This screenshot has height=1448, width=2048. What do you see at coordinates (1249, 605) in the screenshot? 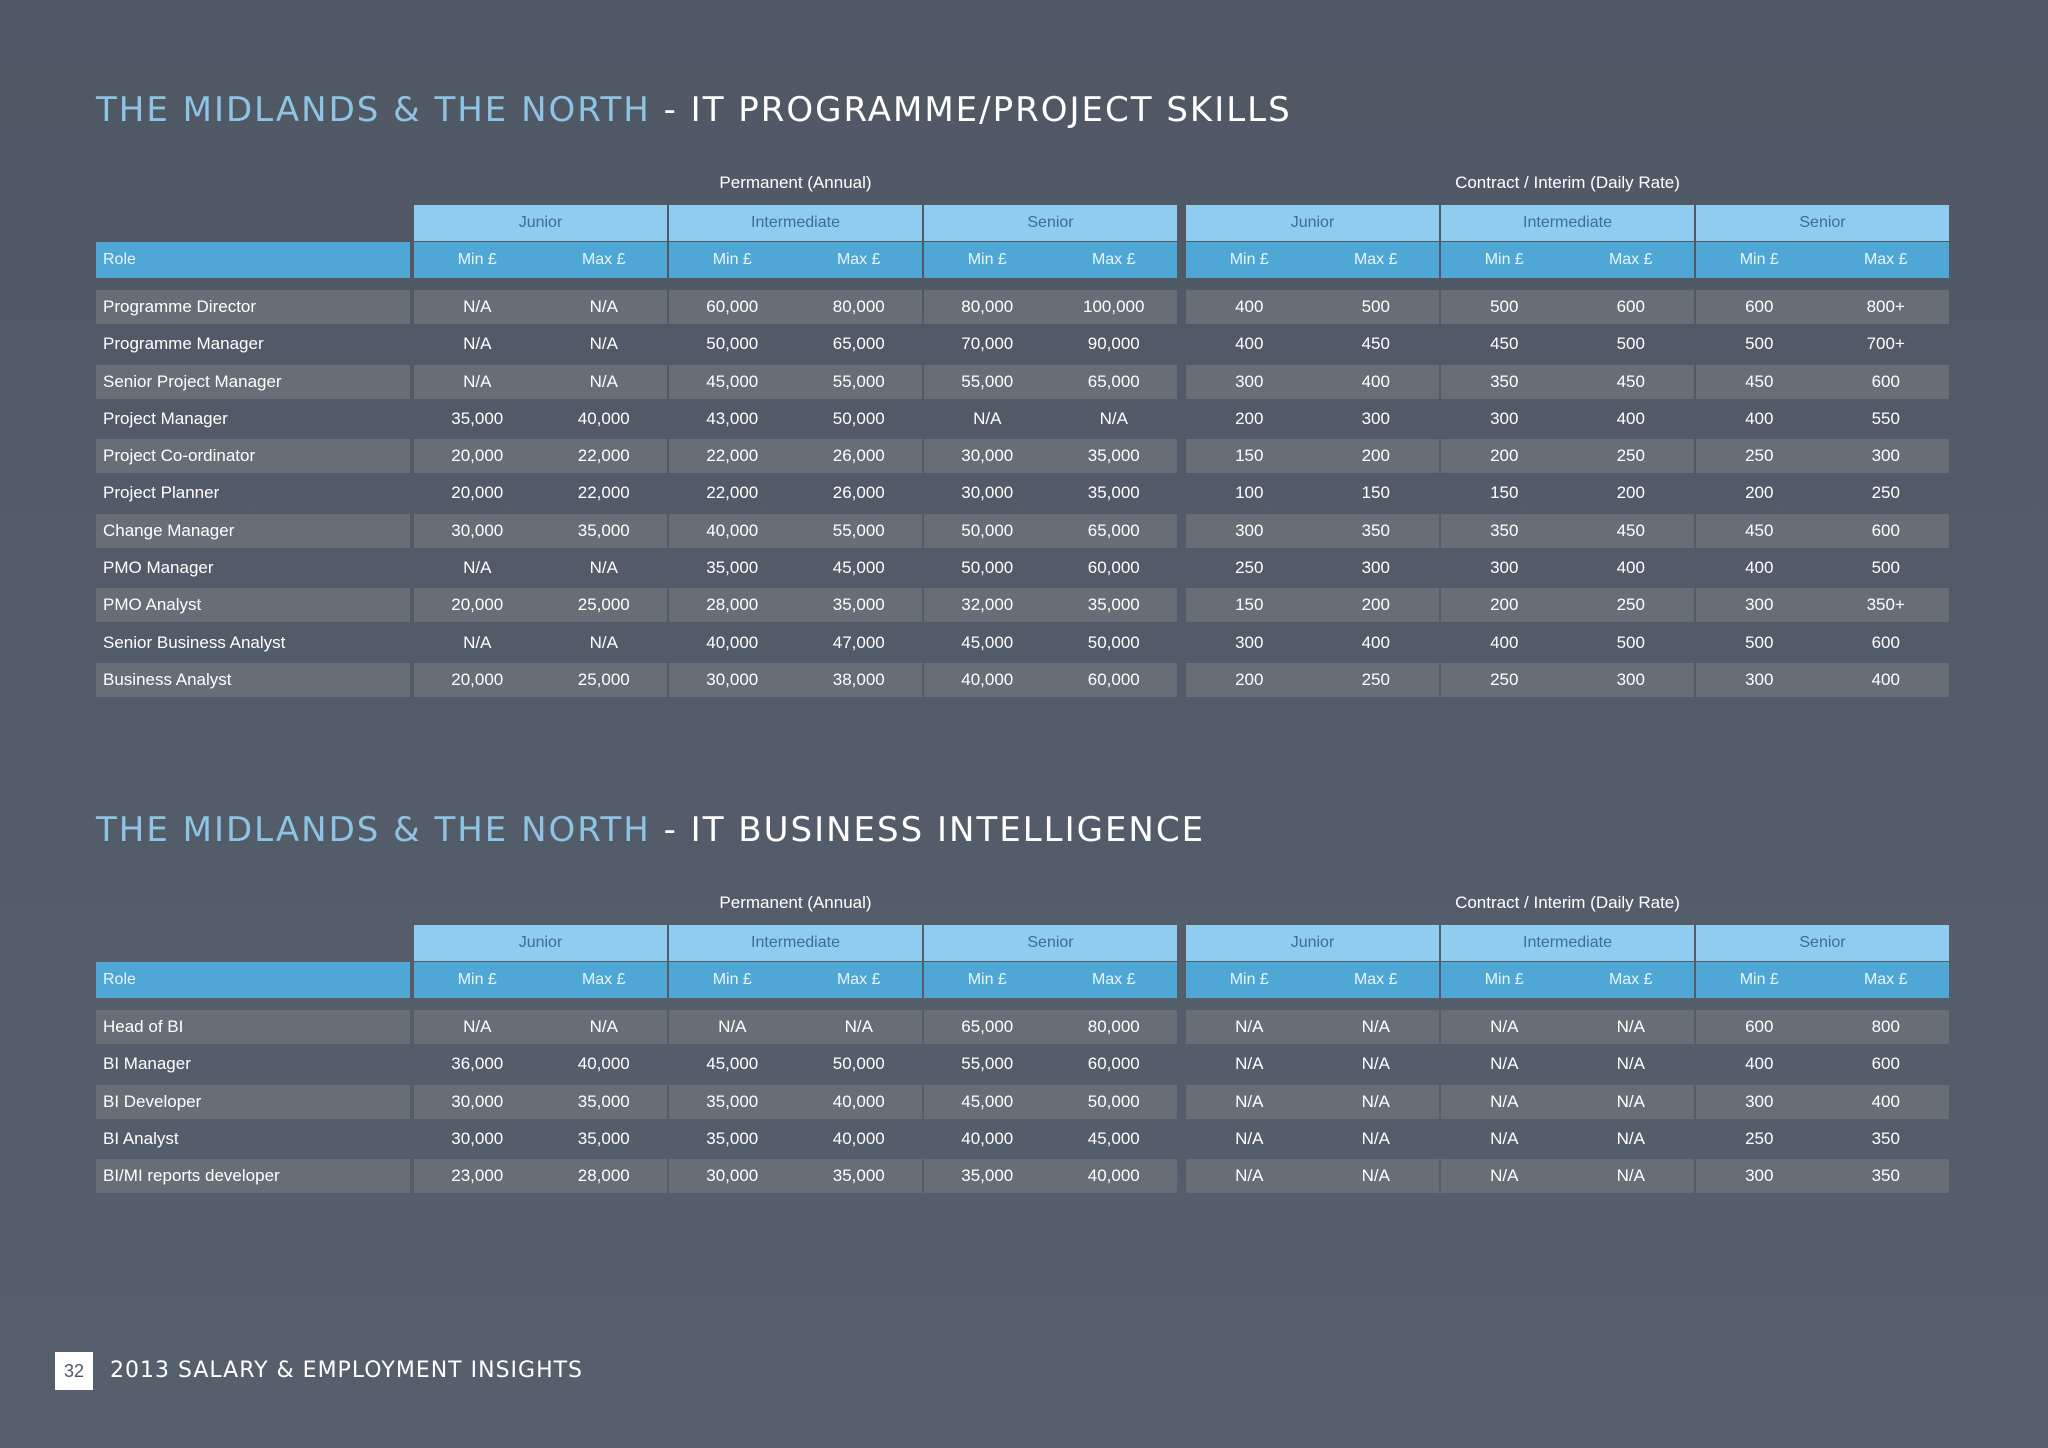
I see `min-value-cell: 150` at bounding box center [1249, 605].